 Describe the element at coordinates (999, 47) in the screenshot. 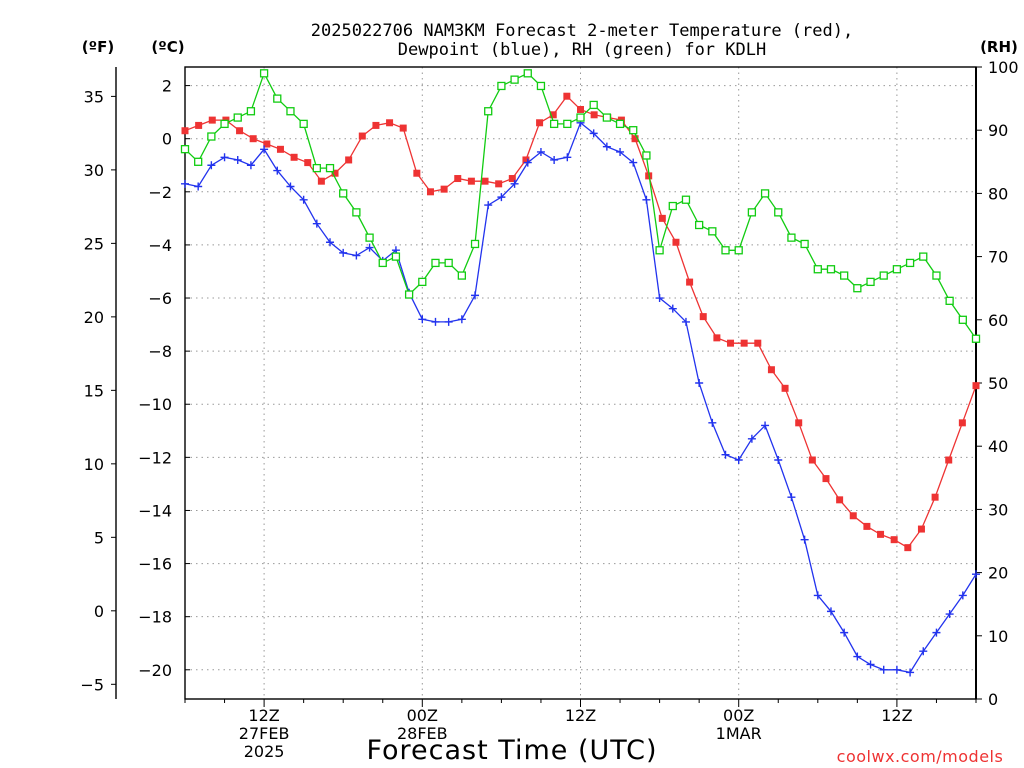

I see `rh-unit-label: (RH)` at that location.